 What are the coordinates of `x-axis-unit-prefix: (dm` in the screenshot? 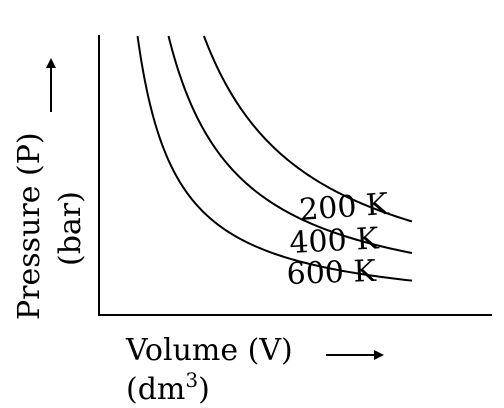 It's located at (155, 389).